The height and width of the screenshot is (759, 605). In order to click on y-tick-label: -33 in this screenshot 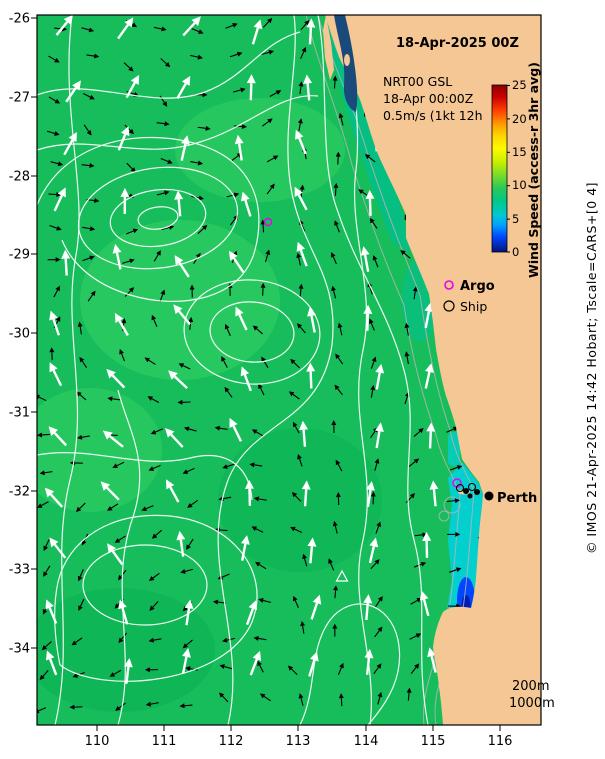, I will do `click(19, 570)`.